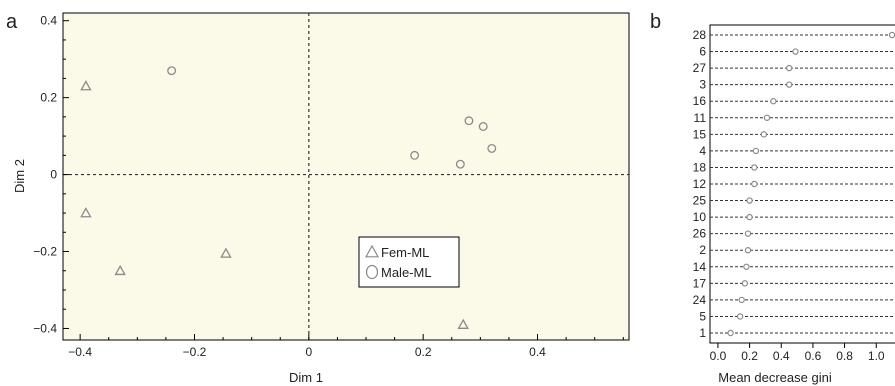  I want to click on x-tick-label: 0, so click(308, 352).